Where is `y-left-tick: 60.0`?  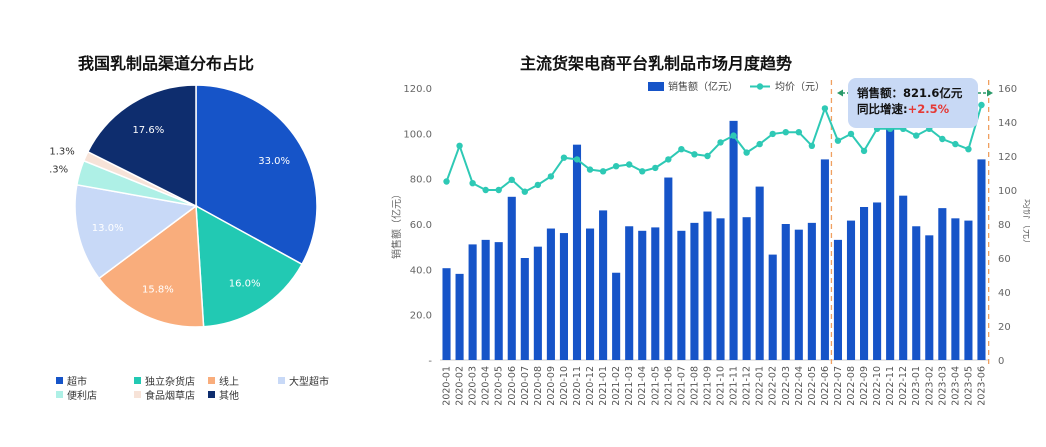
y-left-tick: 60.0 is located at coordinates (421, 225).